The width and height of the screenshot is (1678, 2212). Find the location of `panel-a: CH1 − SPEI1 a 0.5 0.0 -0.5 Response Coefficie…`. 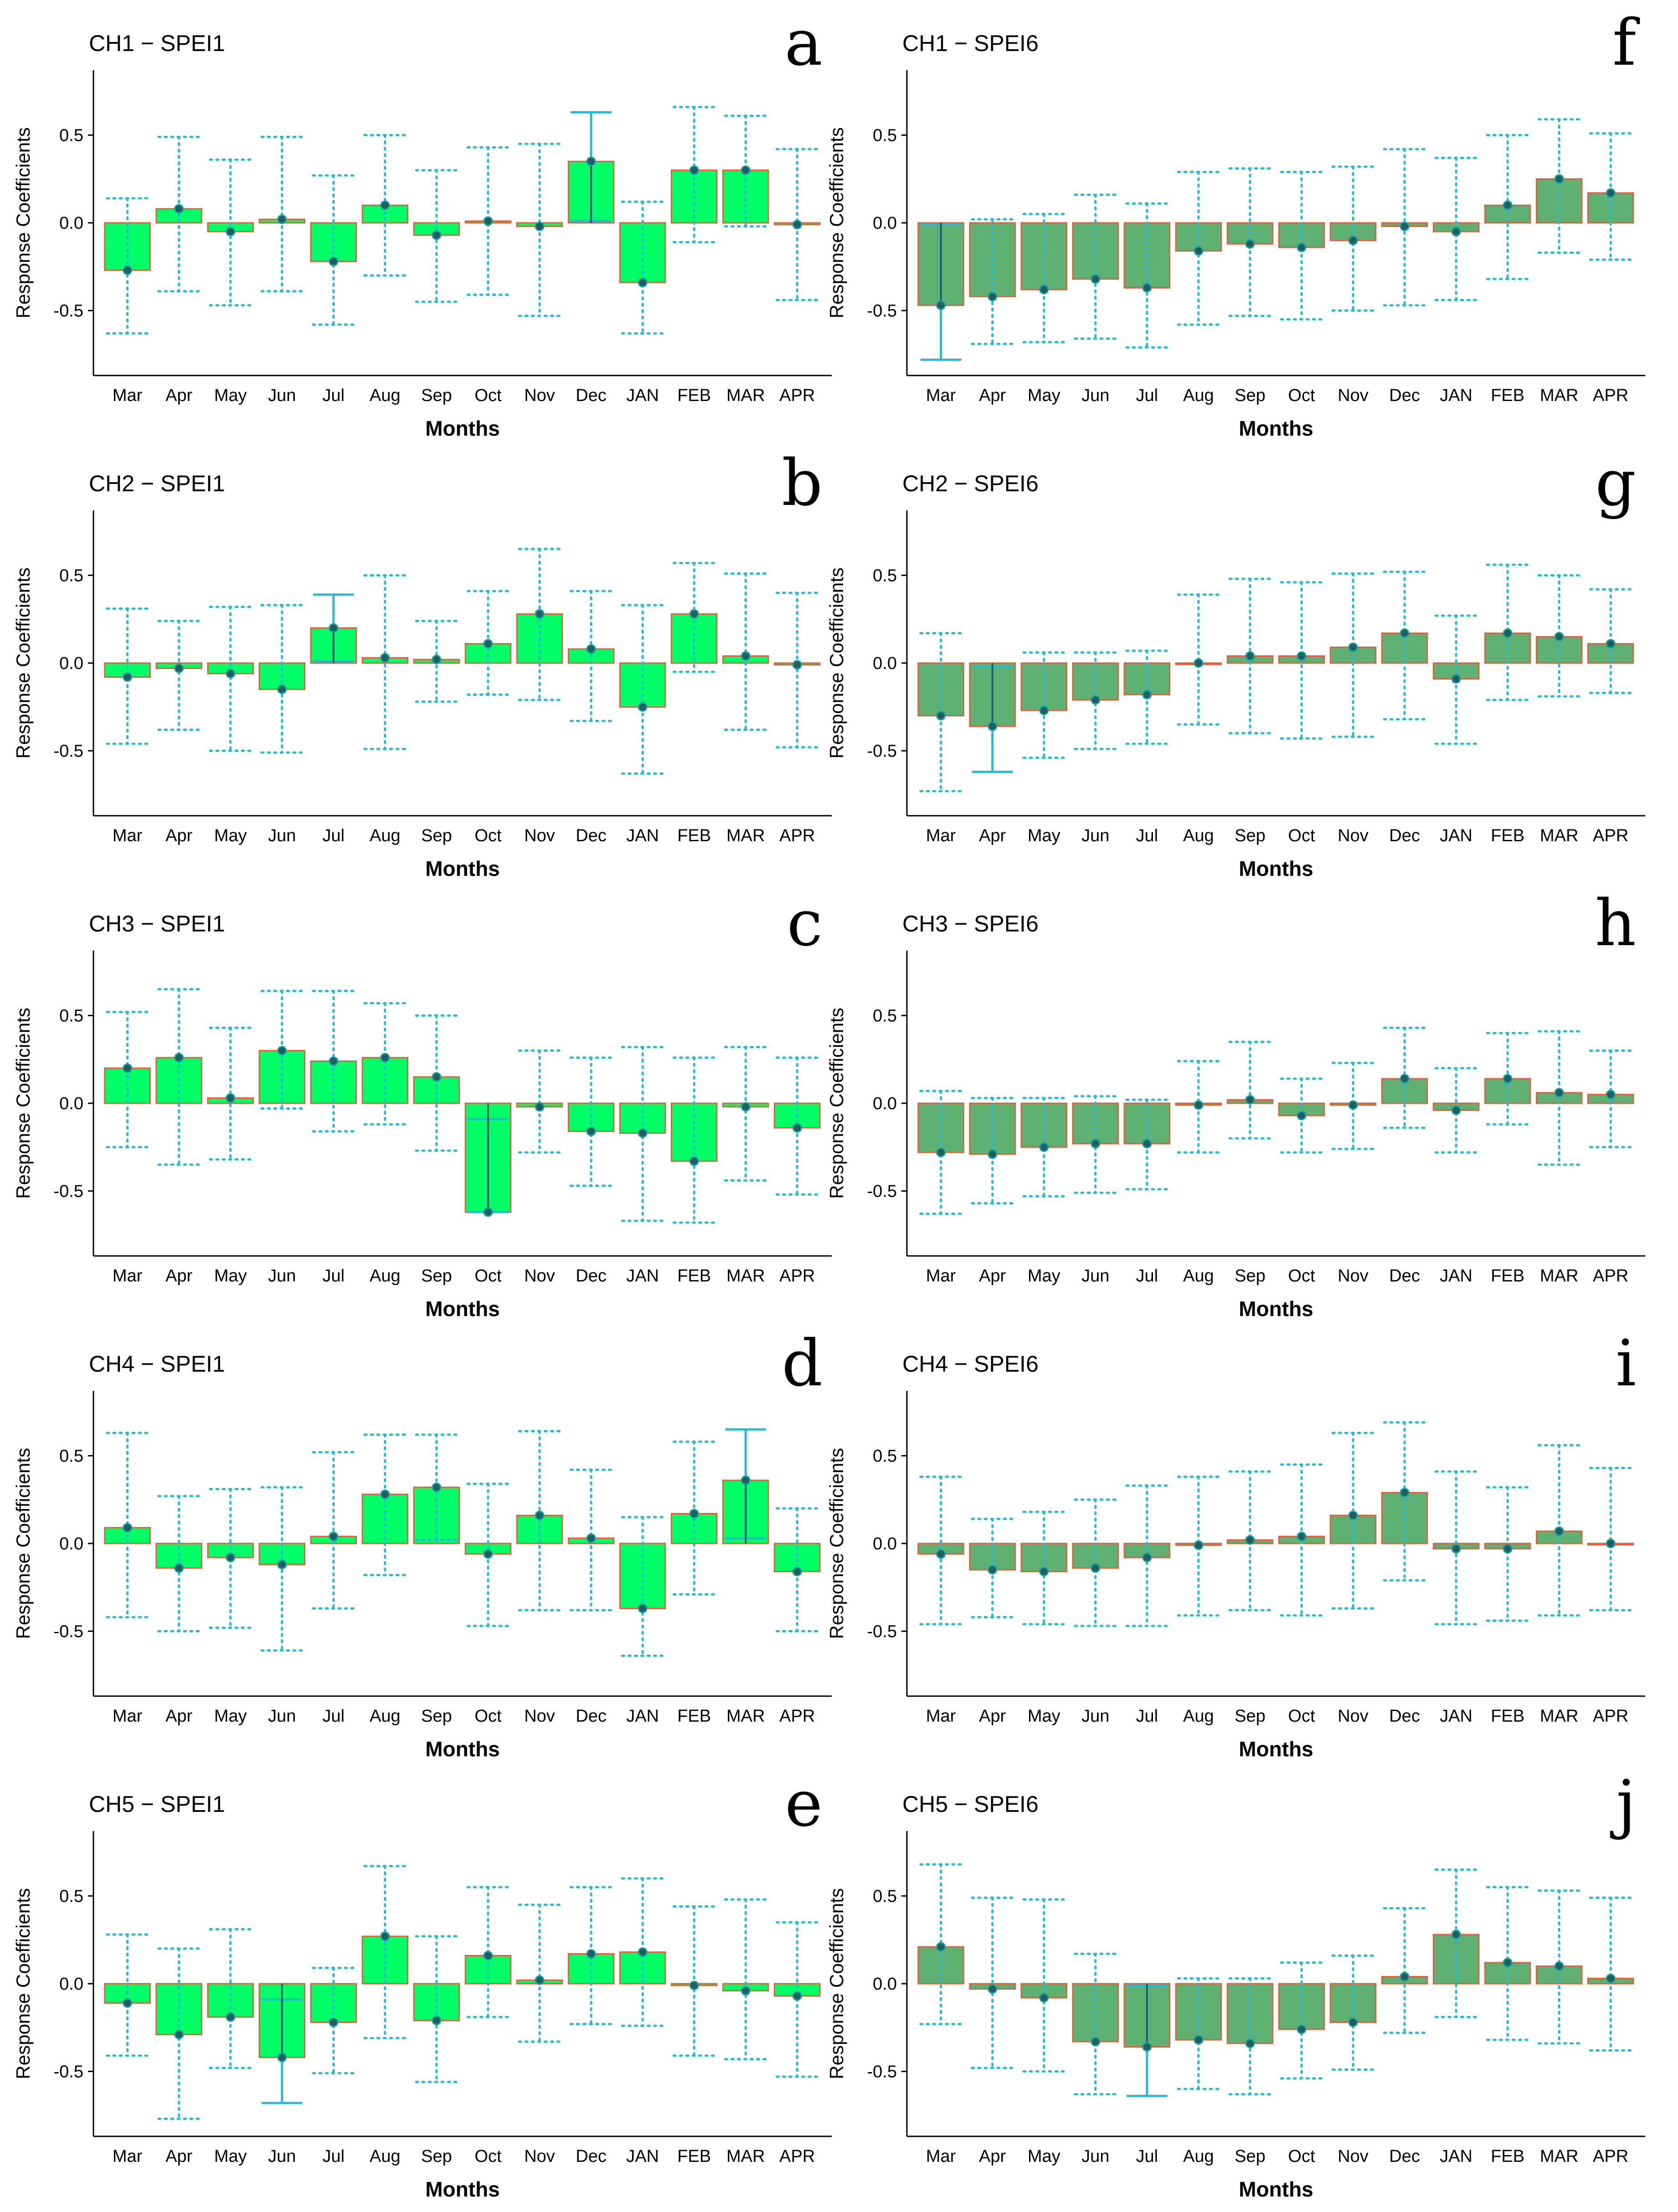

panel-a: CH1 − SPEI1 a 0.5 0.0 -0.5 Response Coefficie… is located at coordinates (422, 223).